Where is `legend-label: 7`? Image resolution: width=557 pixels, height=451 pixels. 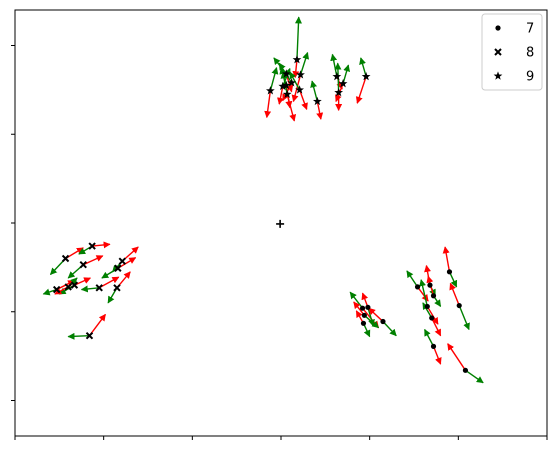
legend-label: 7 is located at coordinates (530, 29).